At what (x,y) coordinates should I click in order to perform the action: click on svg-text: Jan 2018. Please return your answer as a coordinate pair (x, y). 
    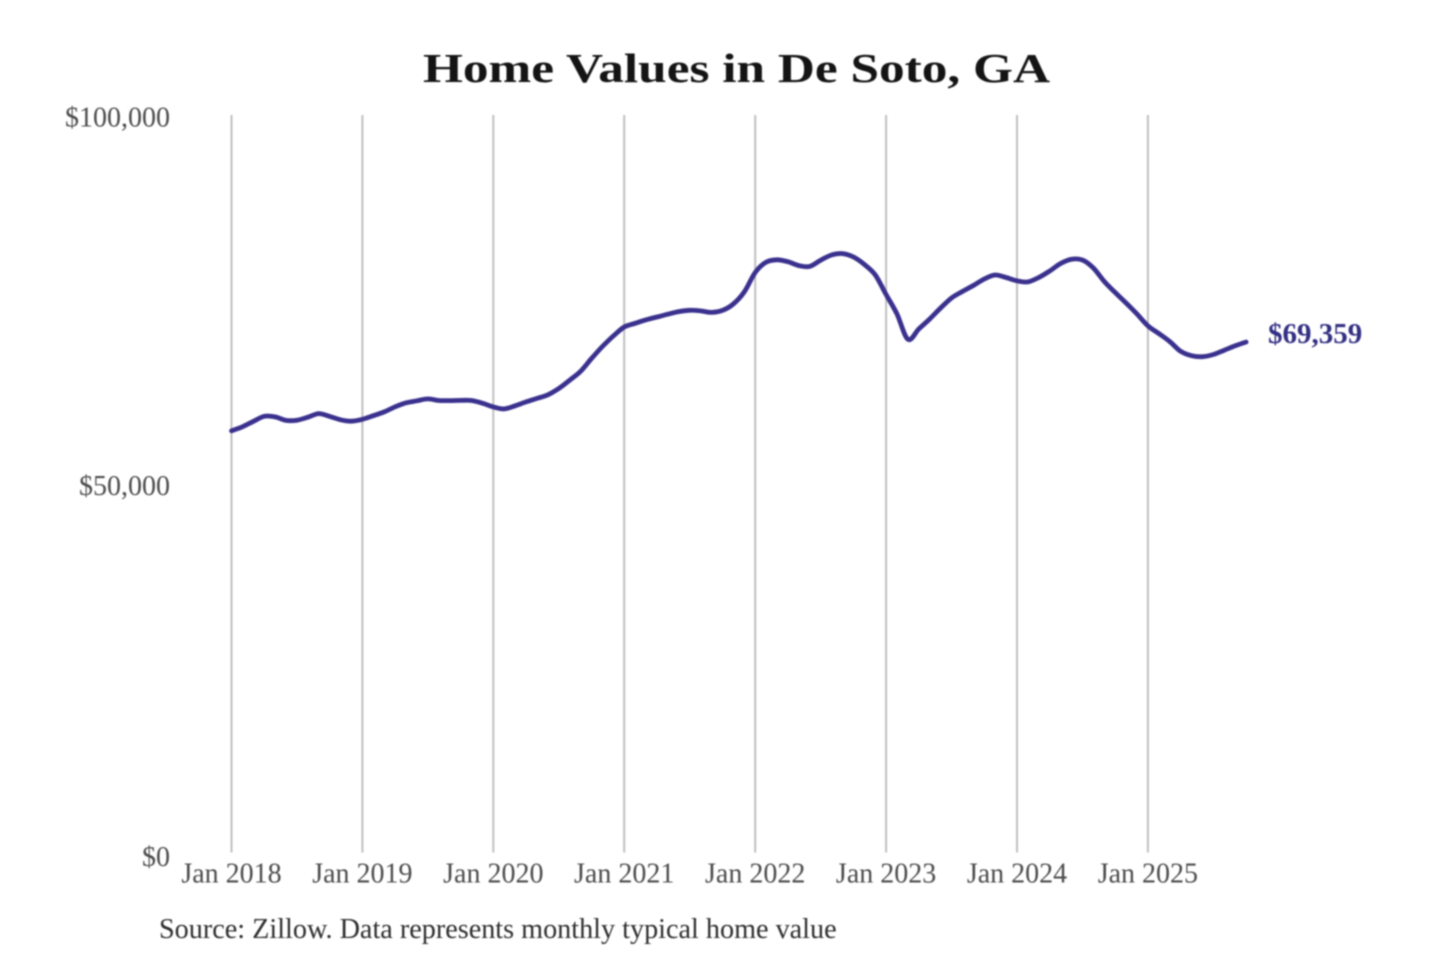
    Looking at the image, I should click on (231, 874).